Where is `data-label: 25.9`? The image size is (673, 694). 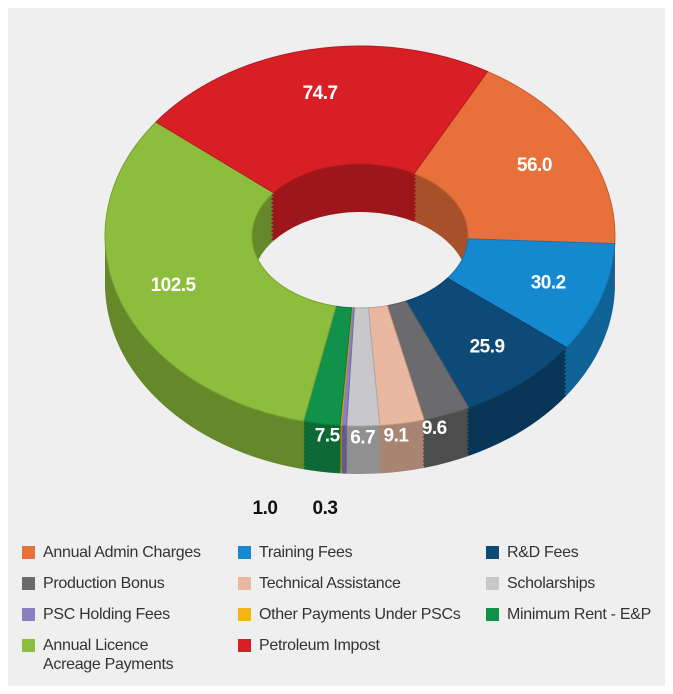 data-label: 25.9 is located at coordinates (487, 347).